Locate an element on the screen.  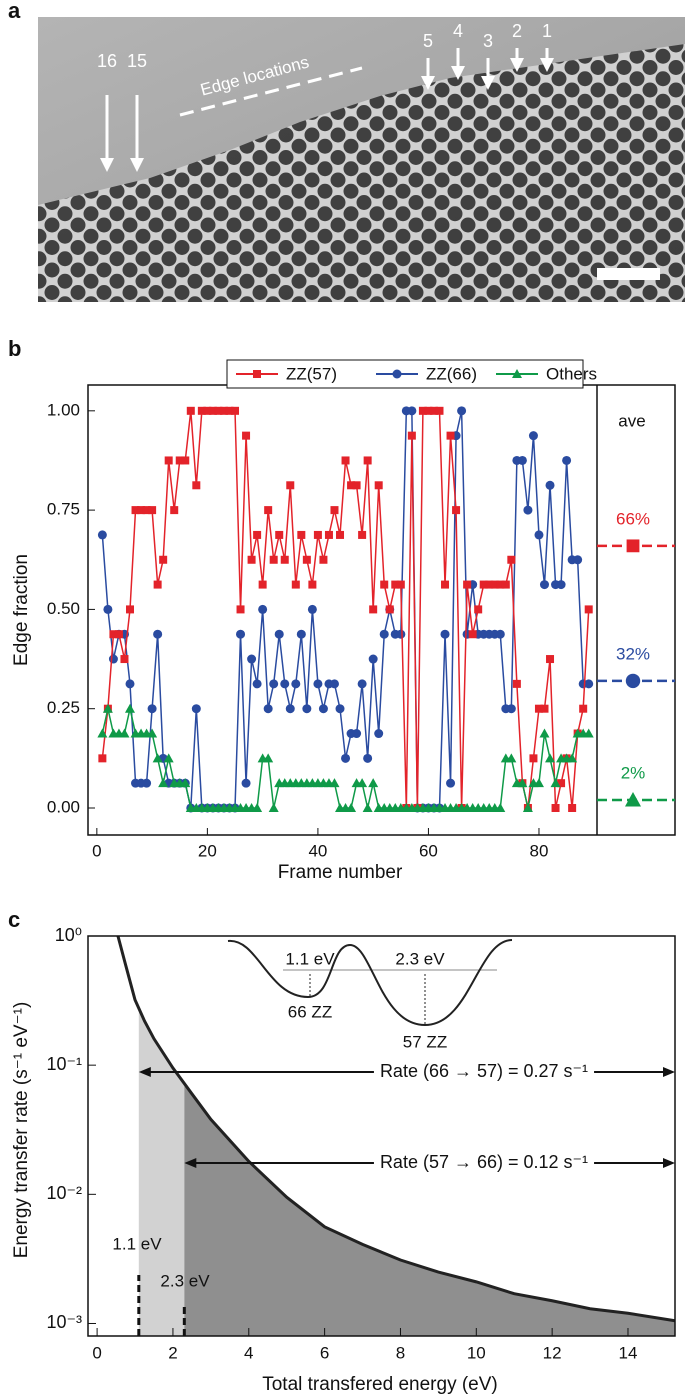
x-tick-label: 20 is located at coordinates (207, 850).